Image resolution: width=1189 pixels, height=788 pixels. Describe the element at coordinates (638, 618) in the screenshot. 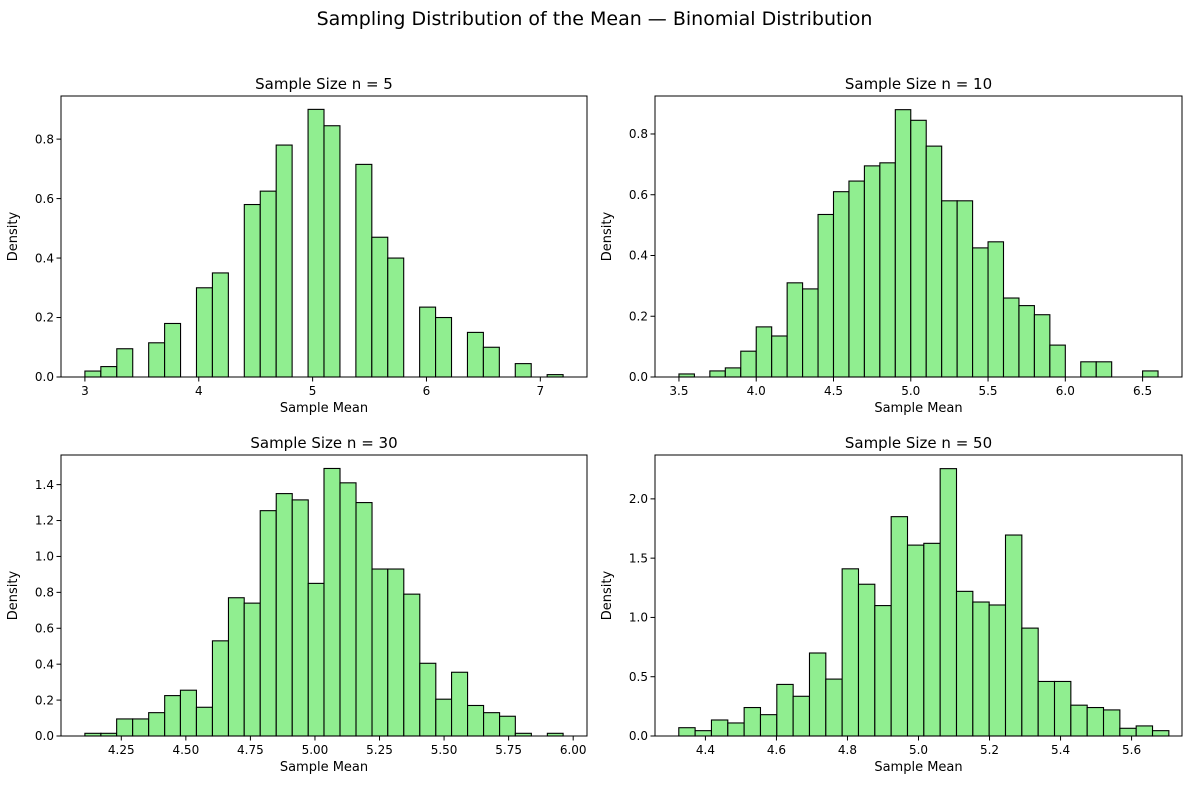

I see `y-tick-label: 1.0` at that location.